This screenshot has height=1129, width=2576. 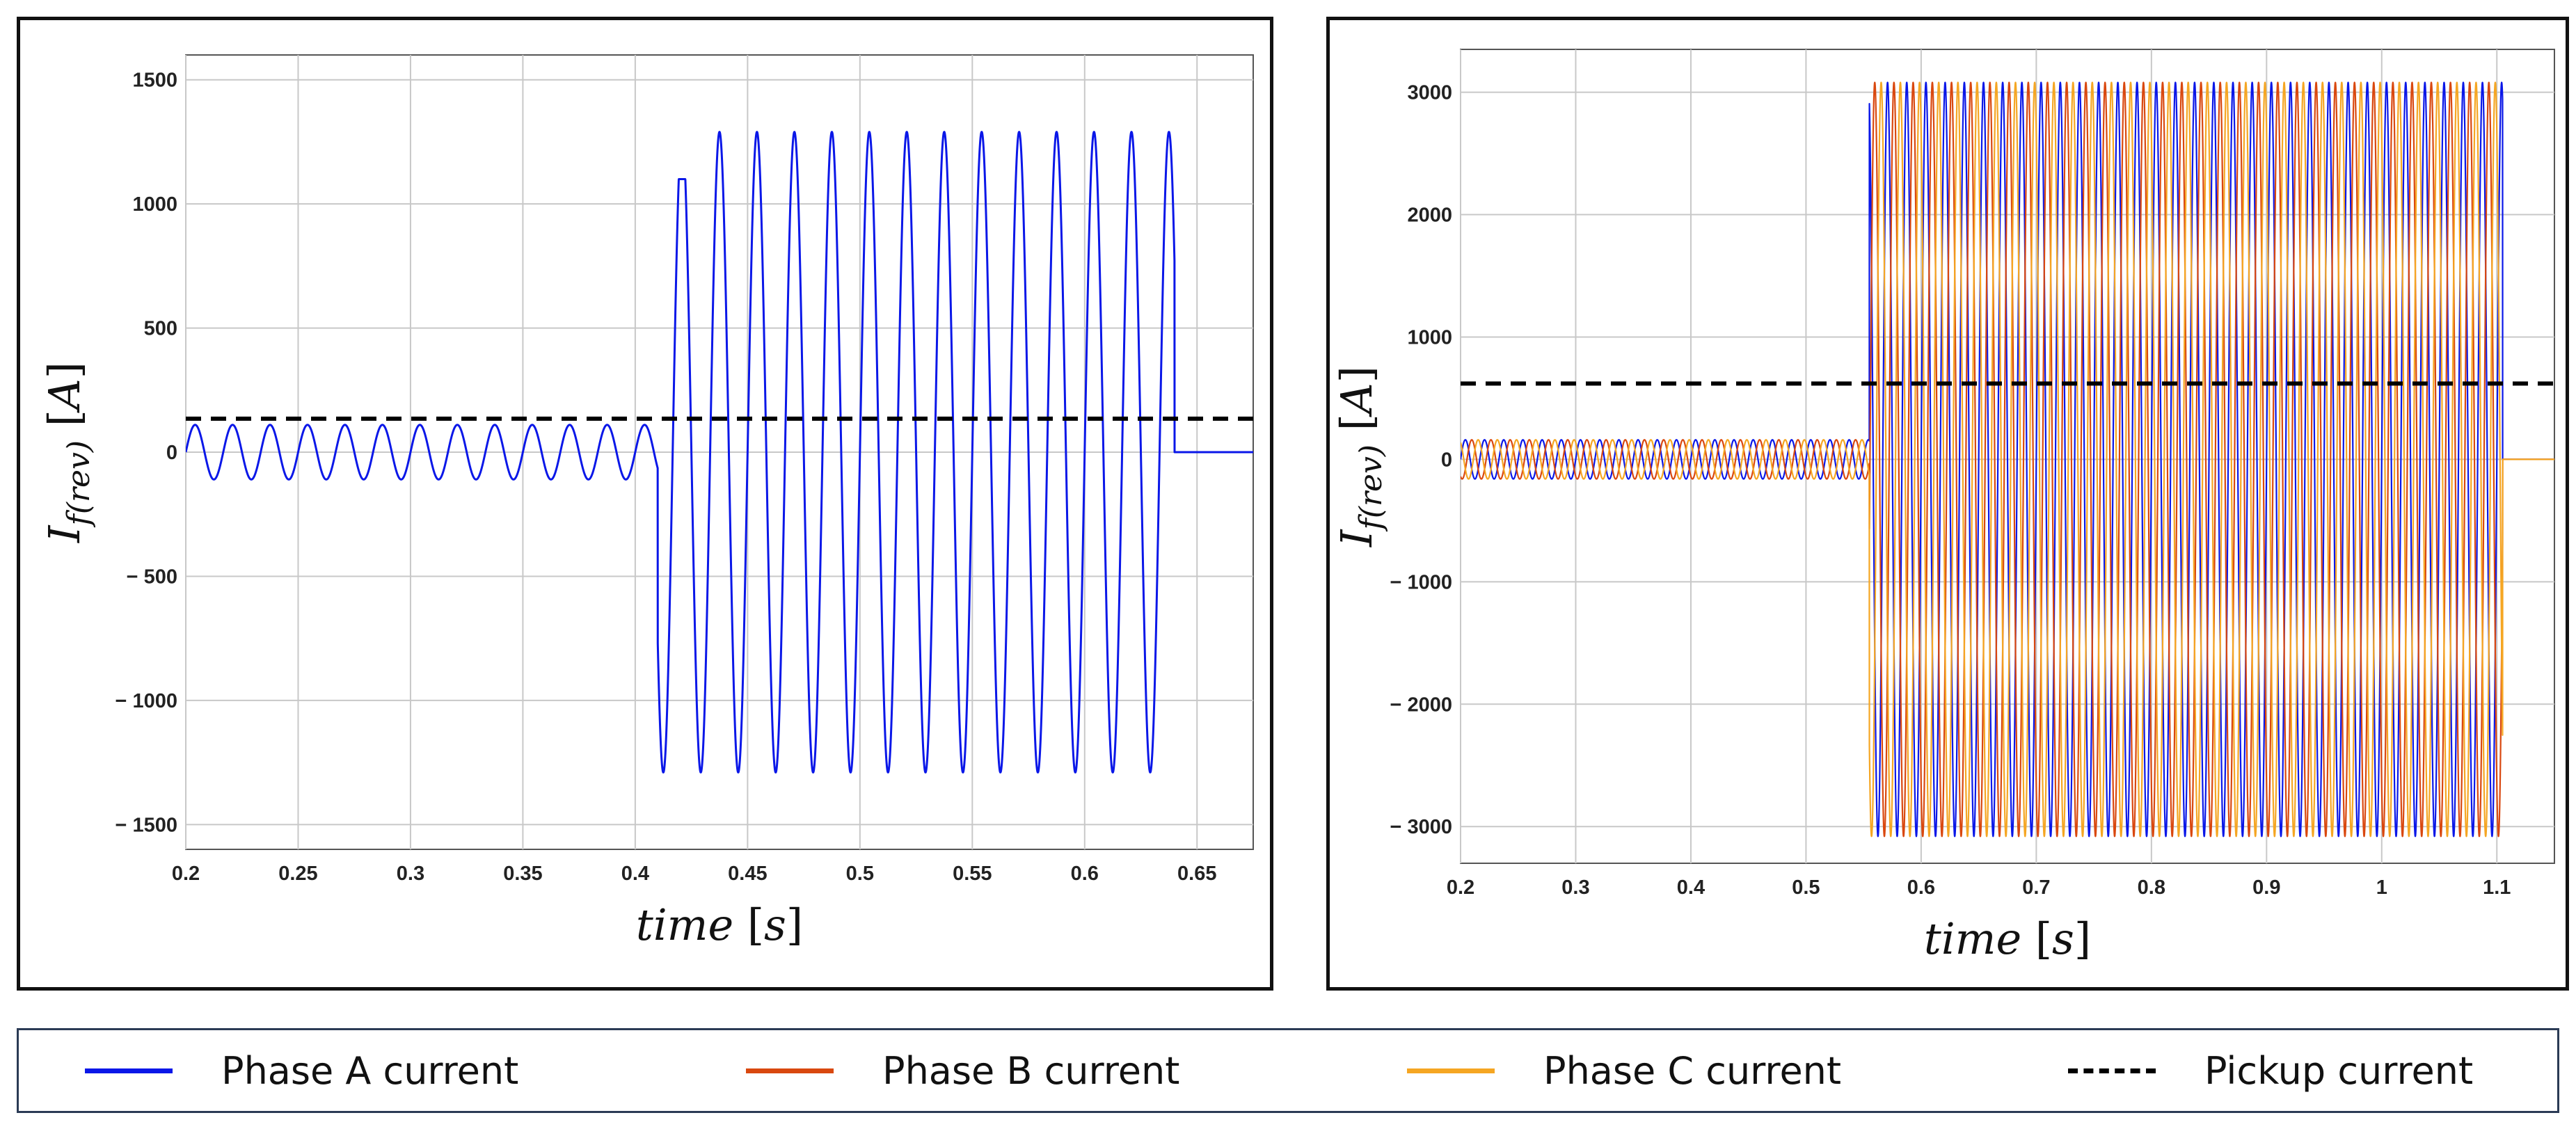 I want to click on y-tick-label: − 3000, so click(x=1421, y=827).